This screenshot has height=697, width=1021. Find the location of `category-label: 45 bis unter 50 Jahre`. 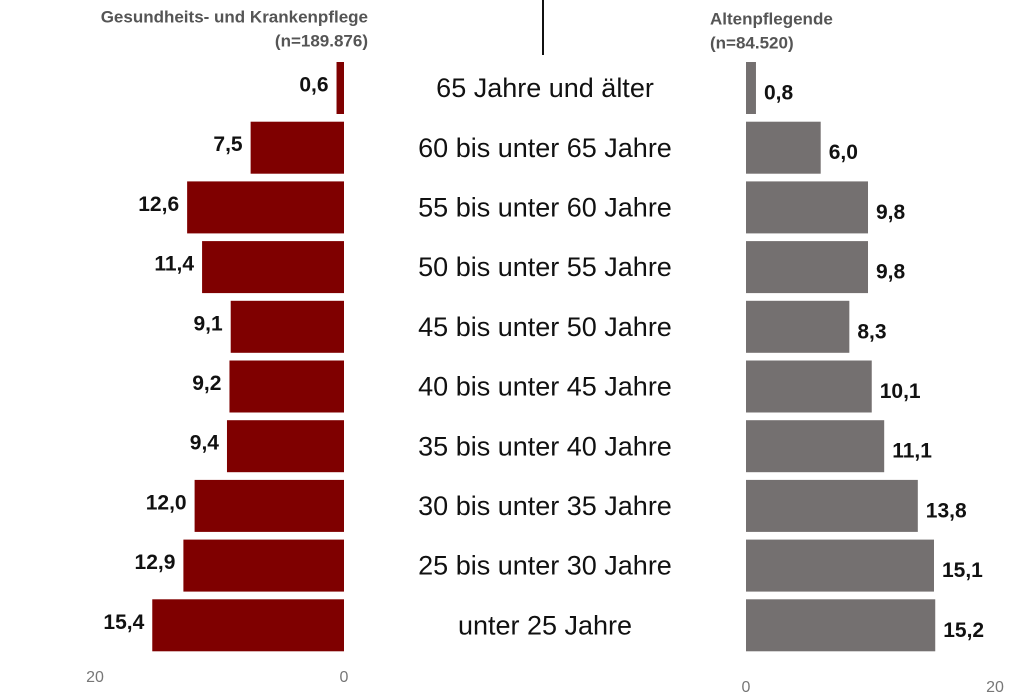

category-label: 45 bis unter 50 Jahre is located at coordinates (545, 327).